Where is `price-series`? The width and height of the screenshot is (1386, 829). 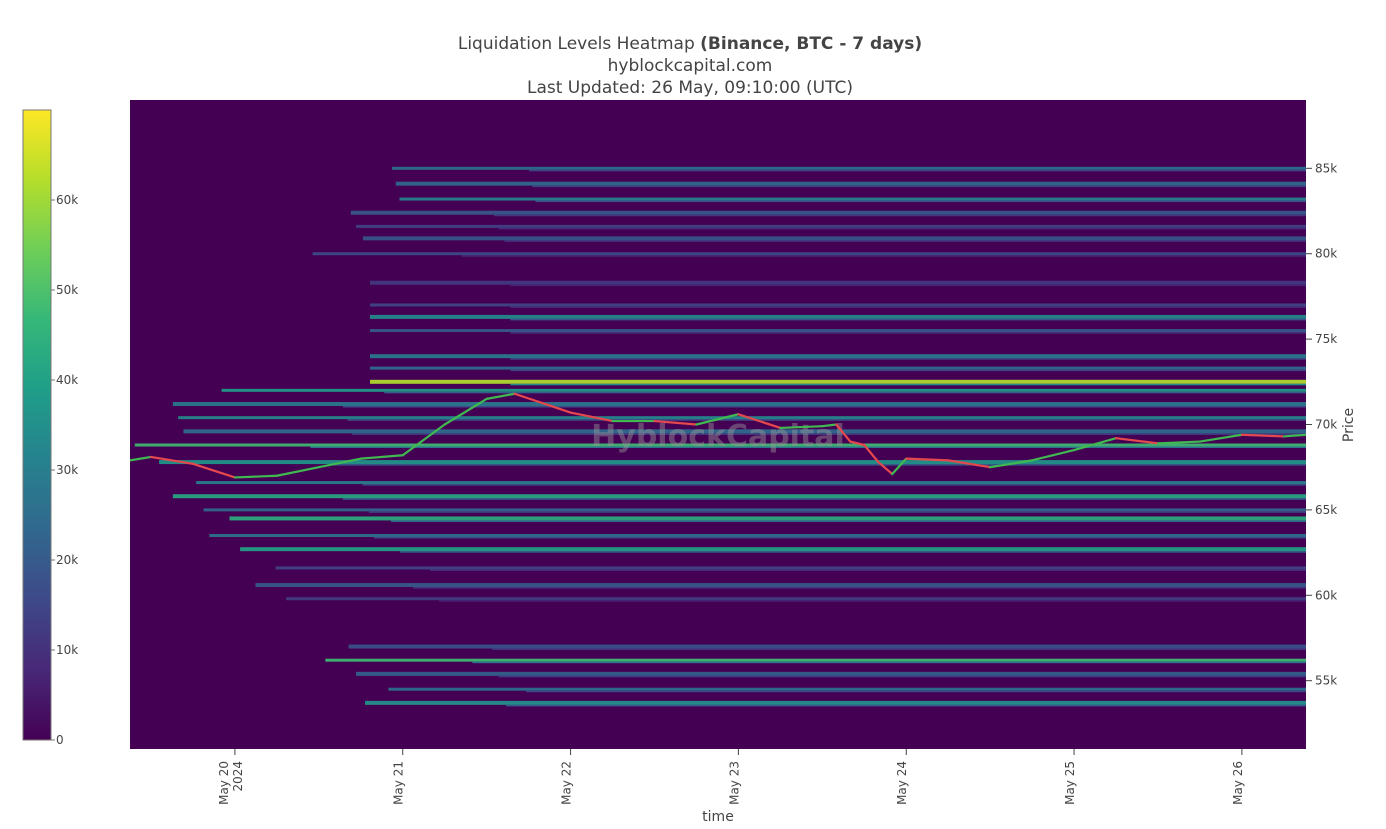
price-series is located at coordinates (718, 435).